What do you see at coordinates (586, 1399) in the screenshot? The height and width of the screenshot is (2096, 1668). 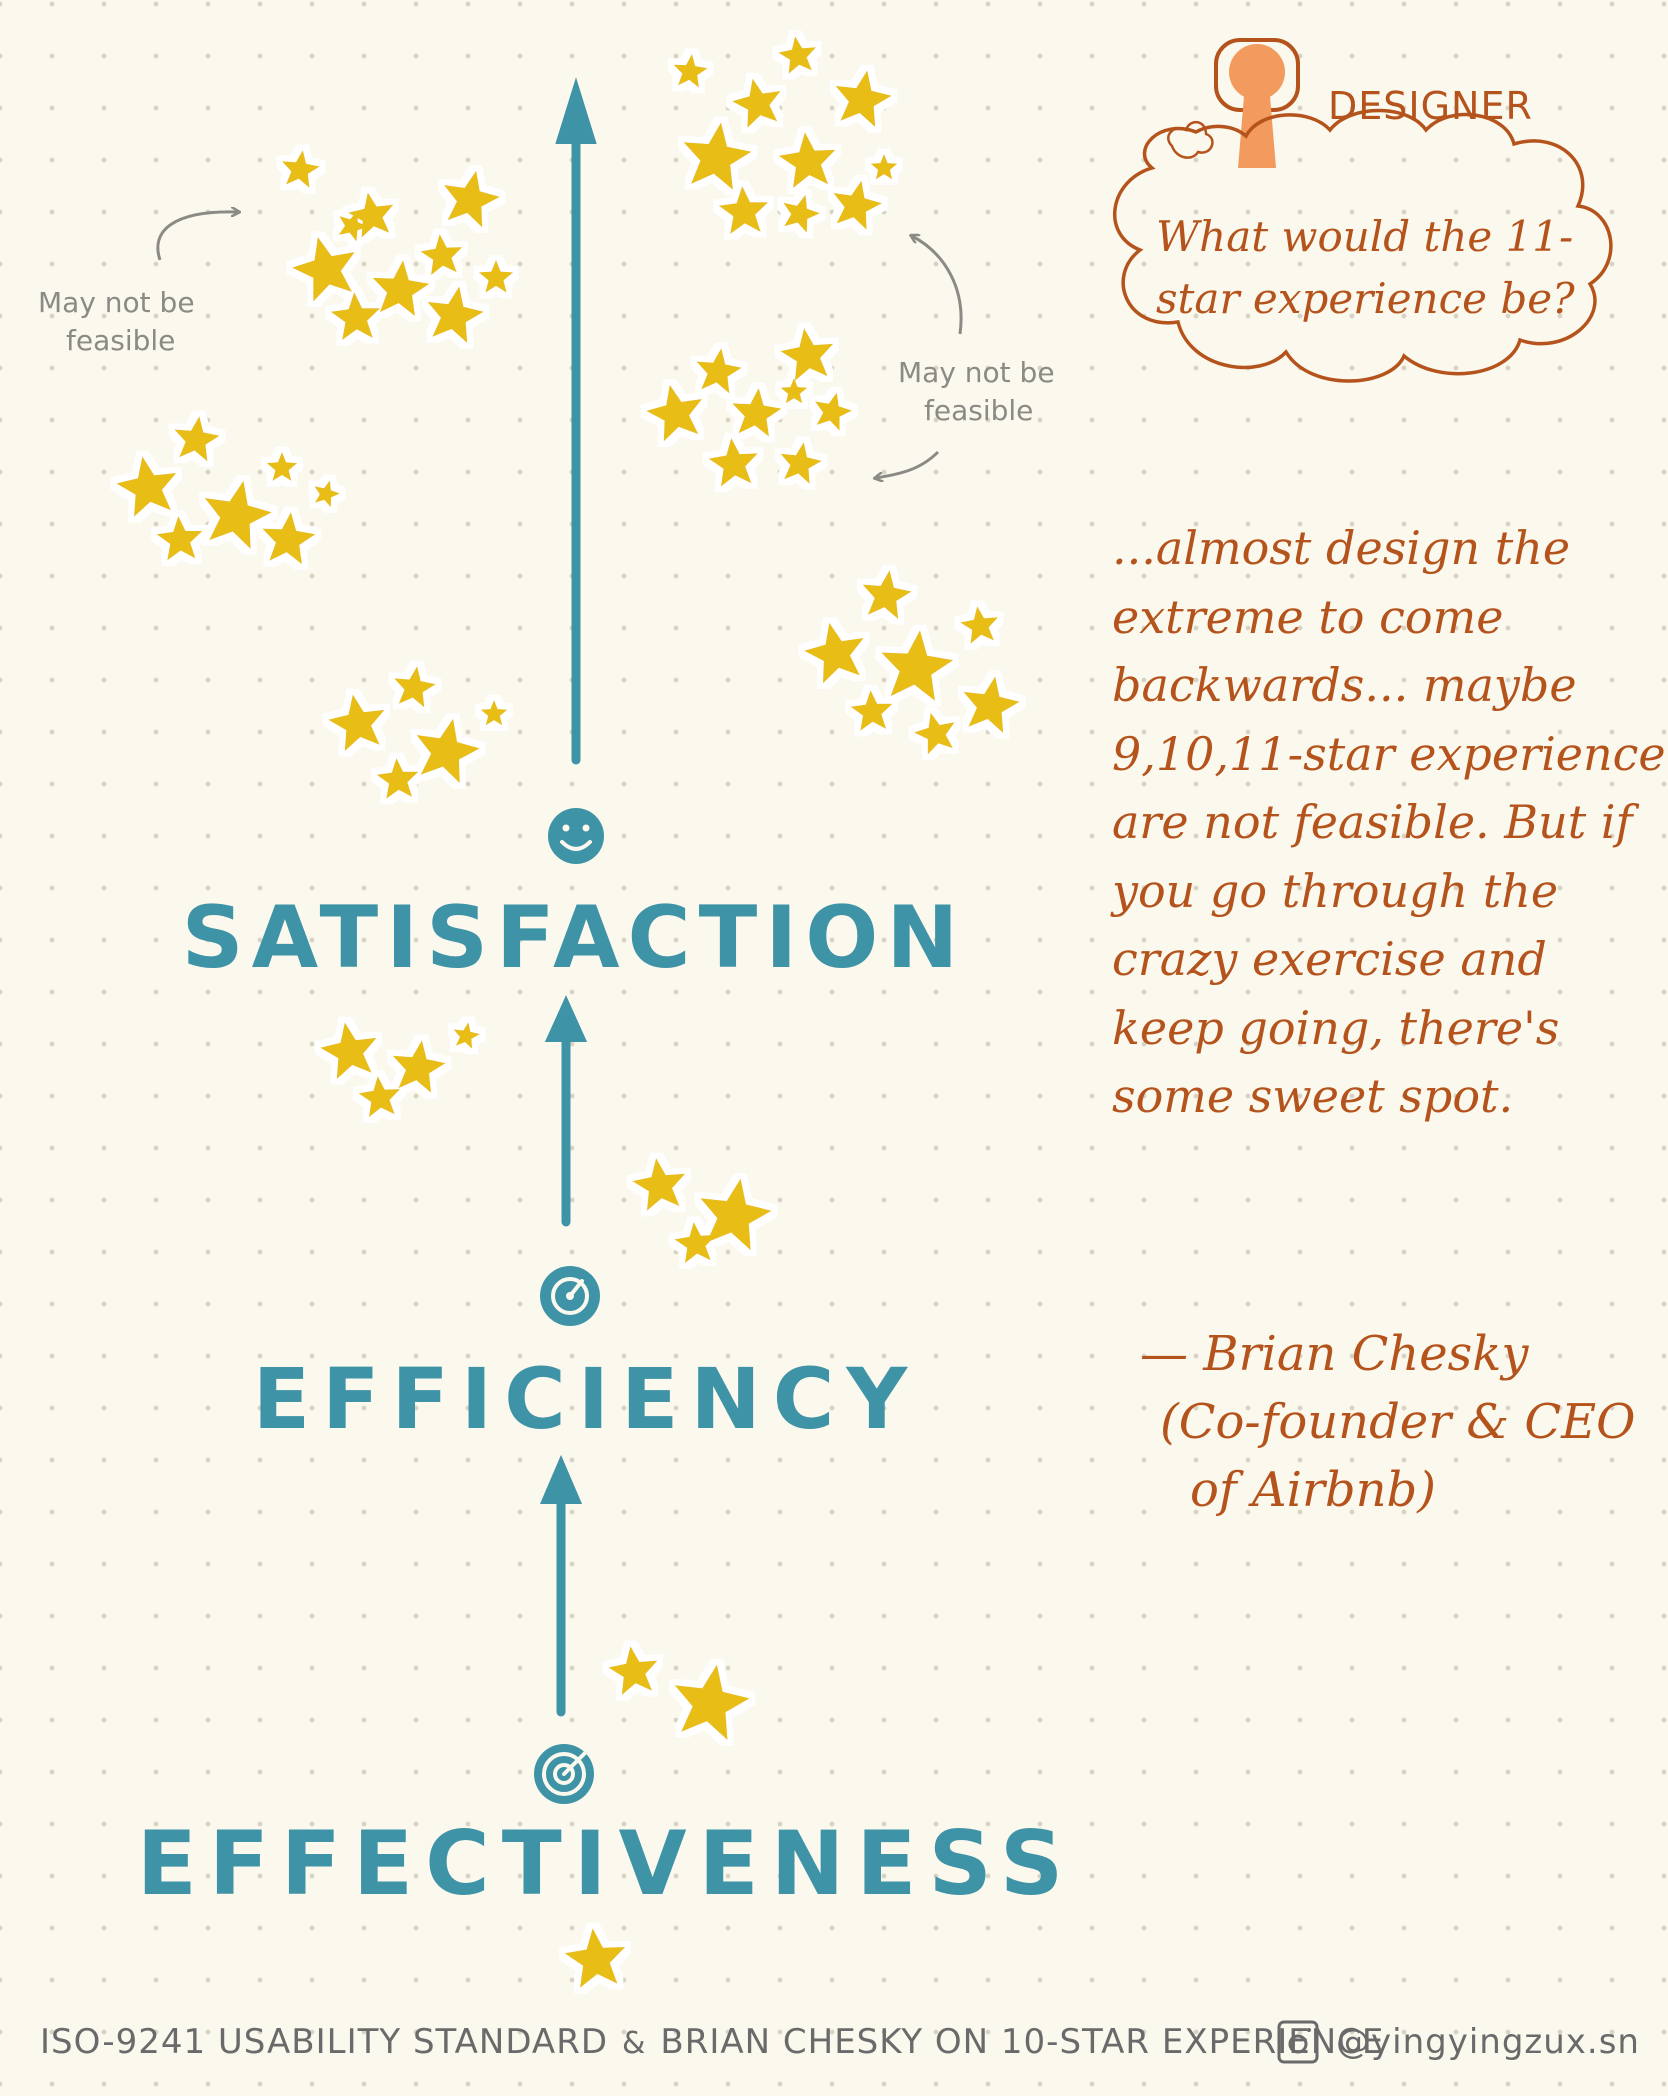 I see `stage-efficiency: EFFICIENCY` at bounding box center [586, 1399].